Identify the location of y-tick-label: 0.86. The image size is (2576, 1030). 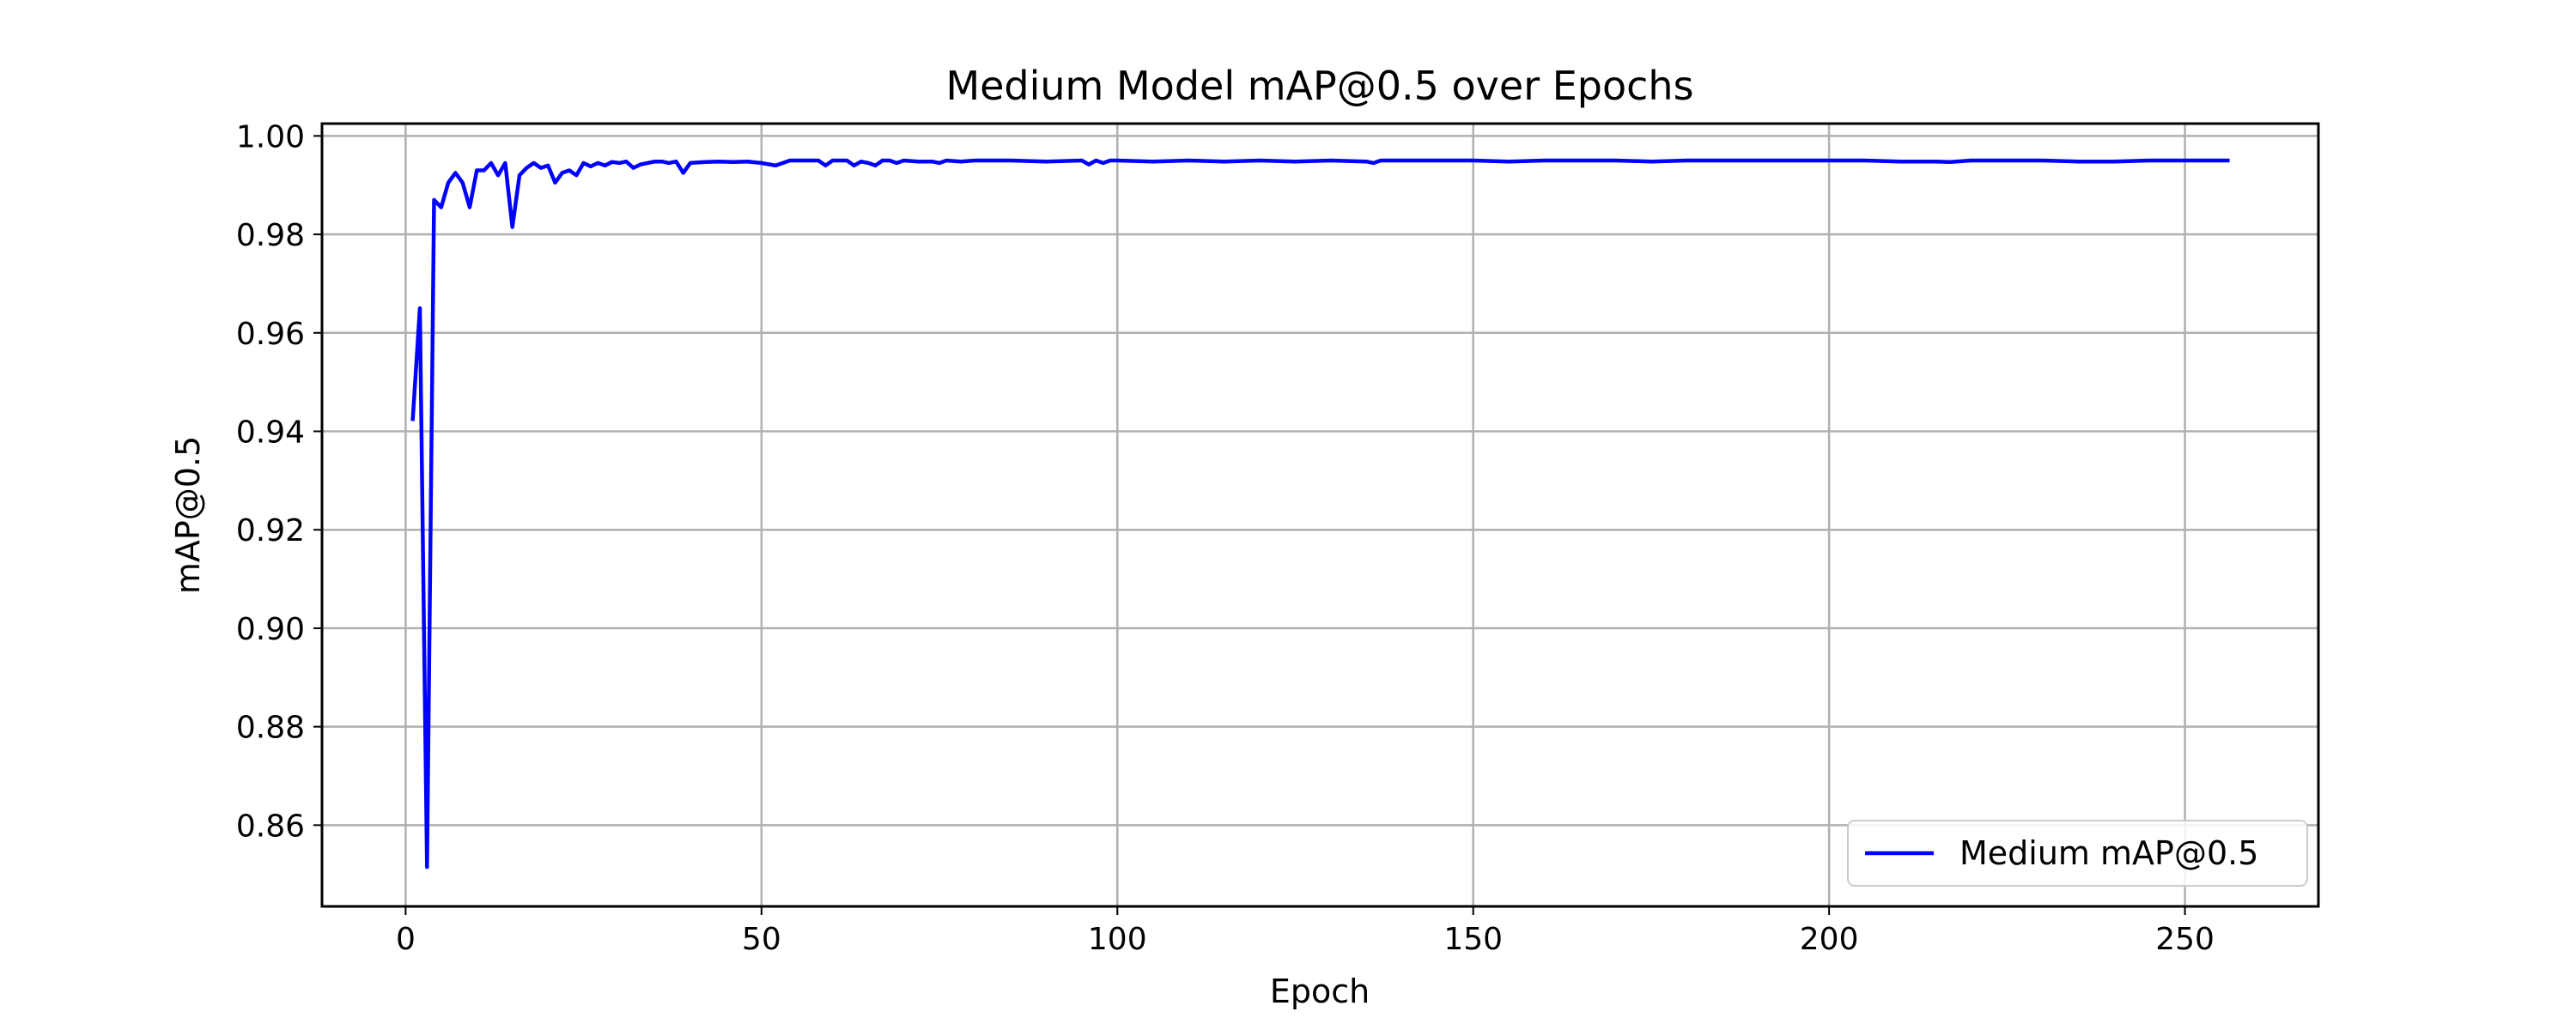
(270, 826).